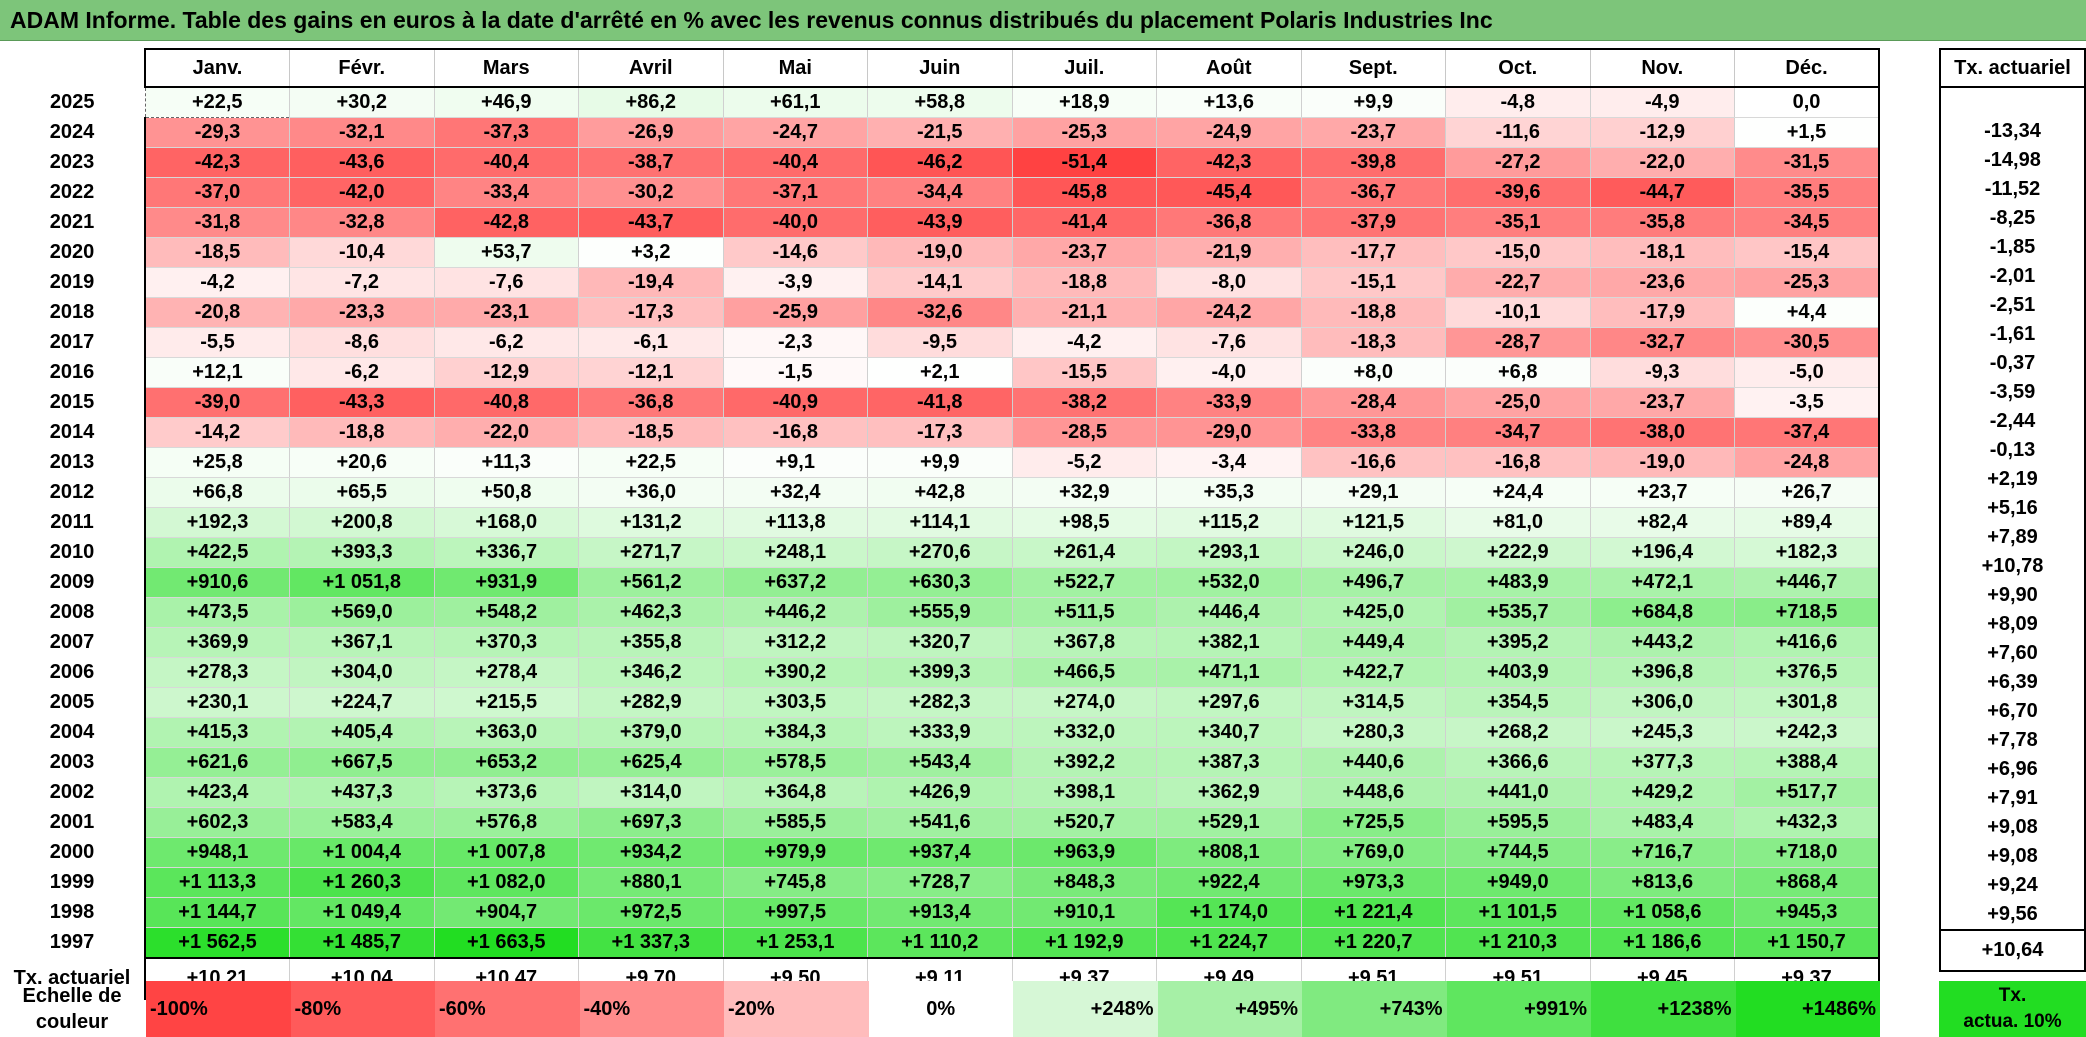 The width and height of the screenshot is (2086, 1037). I want to click on tx-actuariel-cell: -2,44, so click(2012, 421).